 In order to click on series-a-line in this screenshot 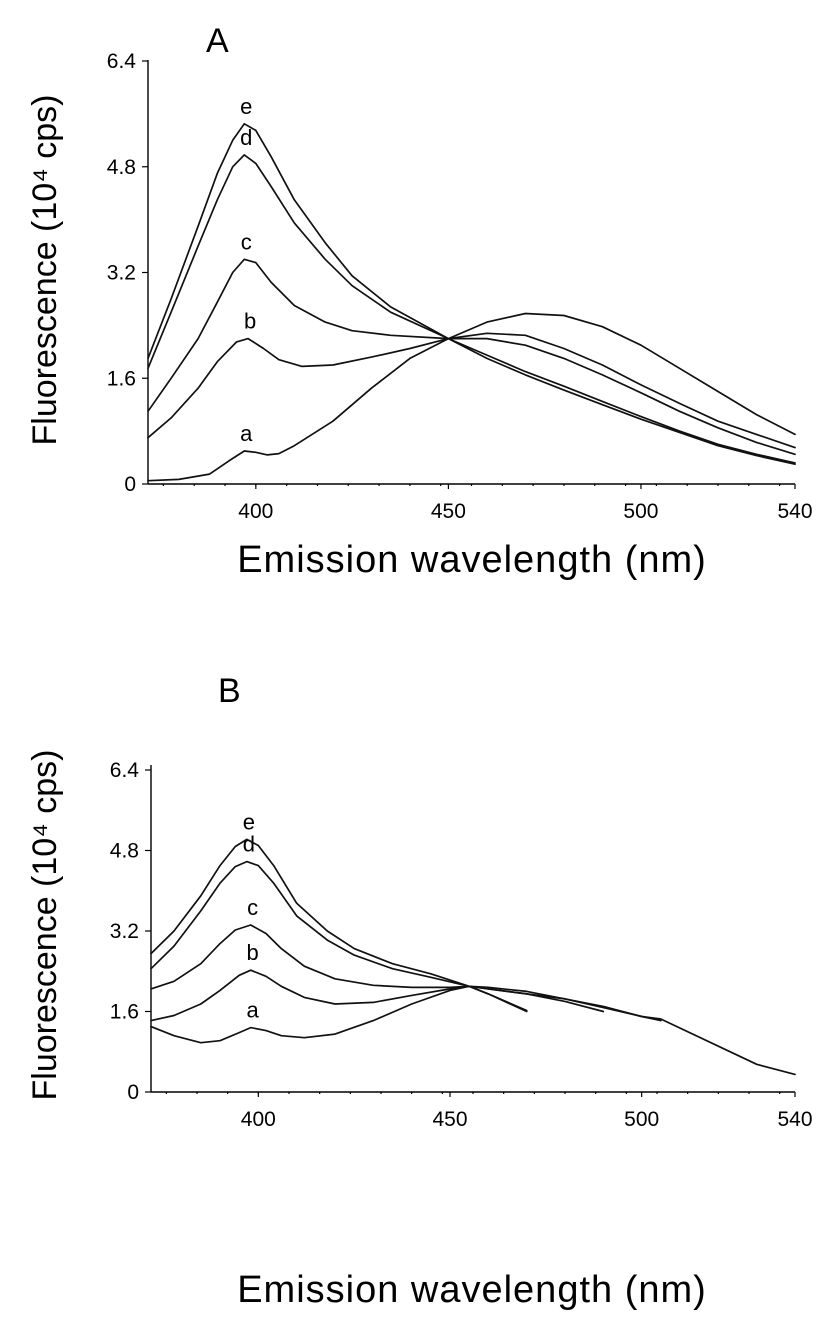, I will do `click(471, 397)`.